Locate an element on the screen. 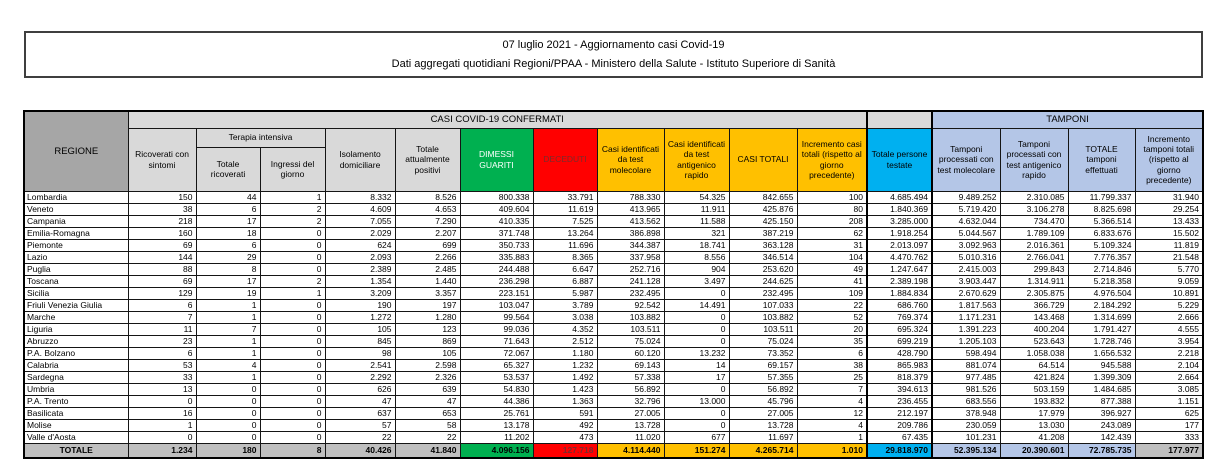  col-header-casi-test-molecolare: Casi identificati da test molecolare is located at coordinates (630, 159).